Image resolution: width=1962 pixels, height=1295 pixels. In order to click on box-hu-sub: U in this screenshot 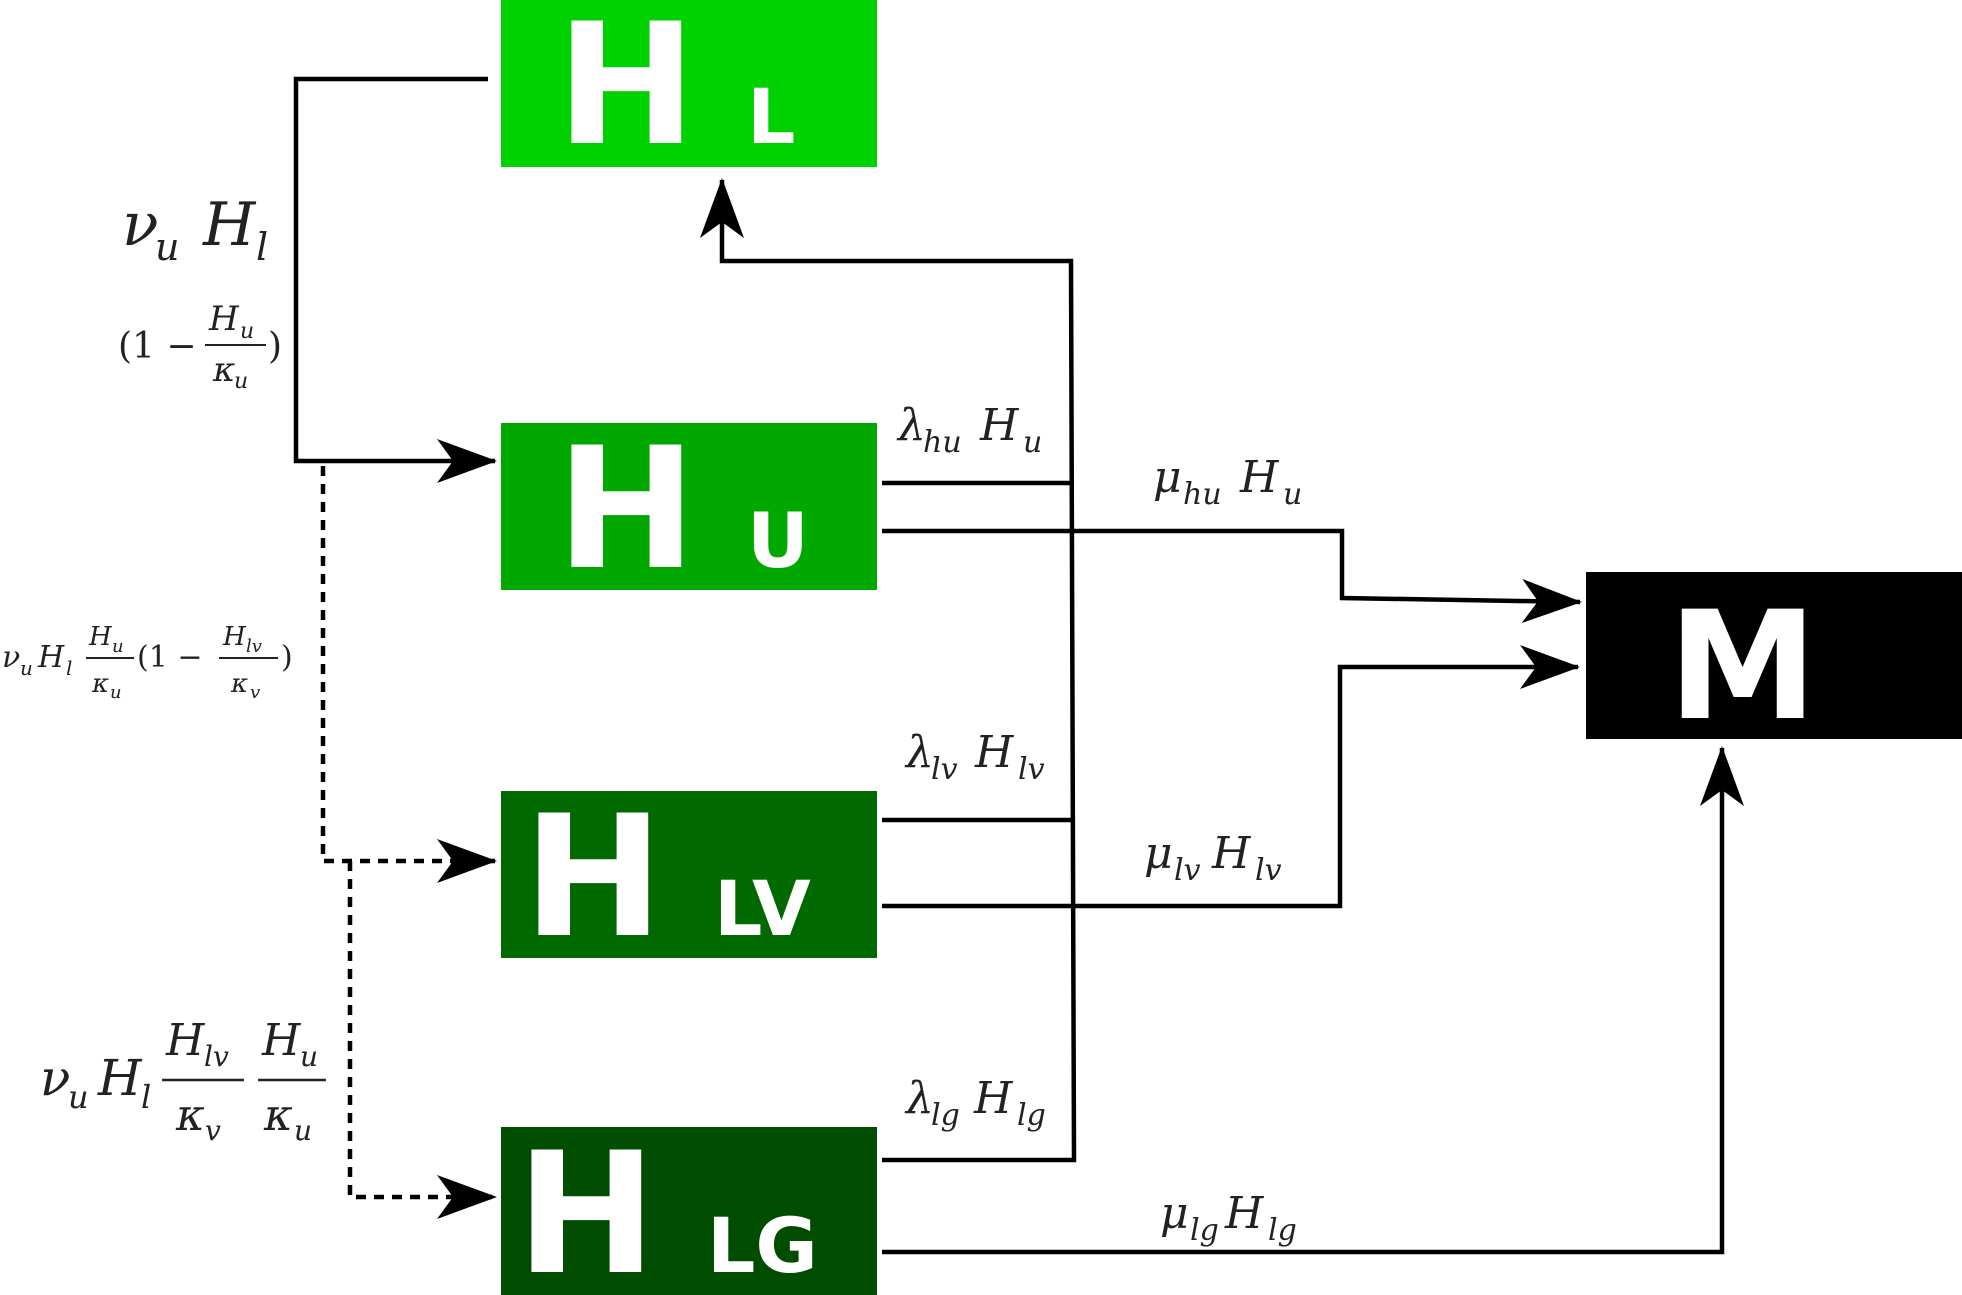, I will do `click(778, 540)`.